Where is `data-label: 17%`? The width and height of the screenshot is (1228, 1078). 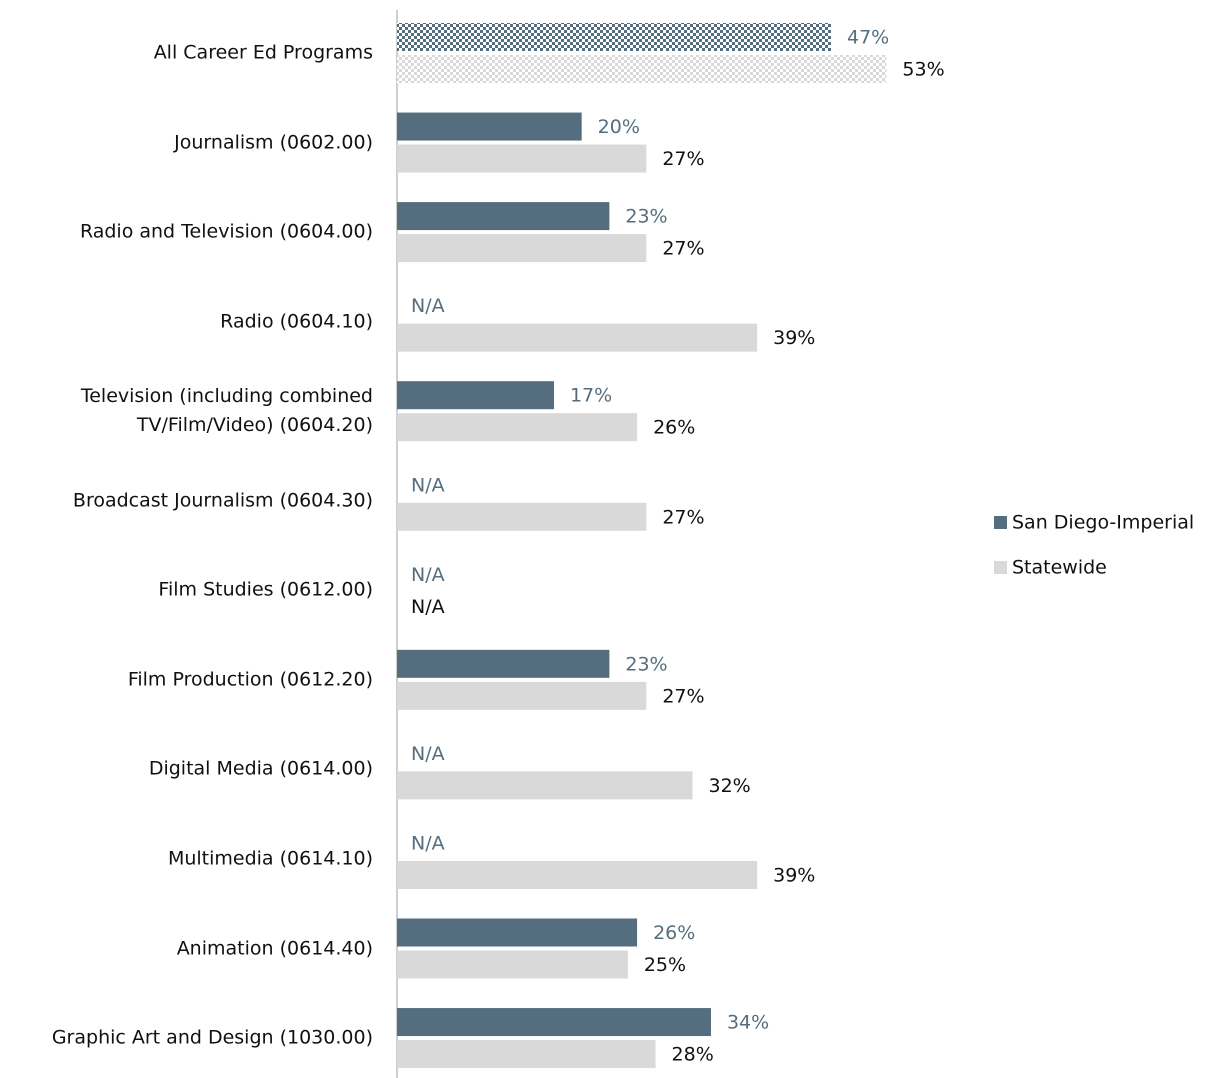 data-label: 17% is located at coordinates (591, 396).